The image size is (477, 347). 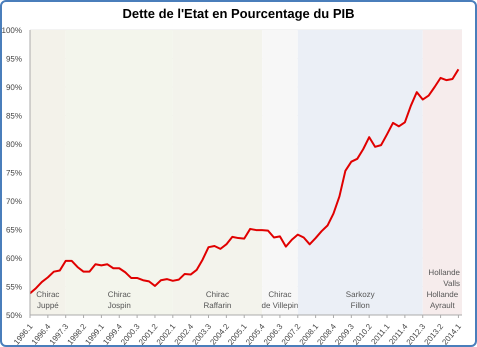 I want to click on y-tick-label: 50%, so click(x=14, y=315).